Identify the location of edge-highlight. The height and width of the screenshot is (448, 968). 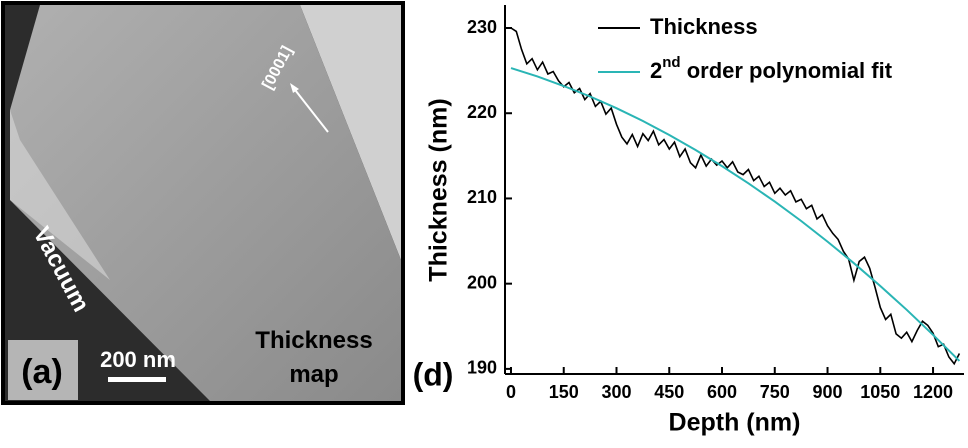
(60, 195).